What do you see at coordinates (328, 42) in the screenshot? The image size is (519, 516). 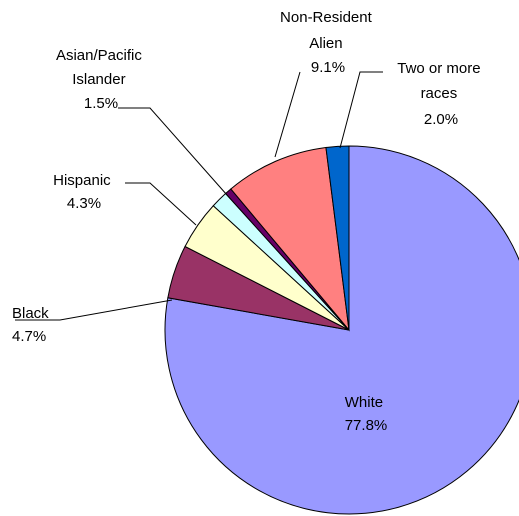 I see `label-non-resident-alien: Non-Resident Alien 9.1%` at bounding box center [328, 42].